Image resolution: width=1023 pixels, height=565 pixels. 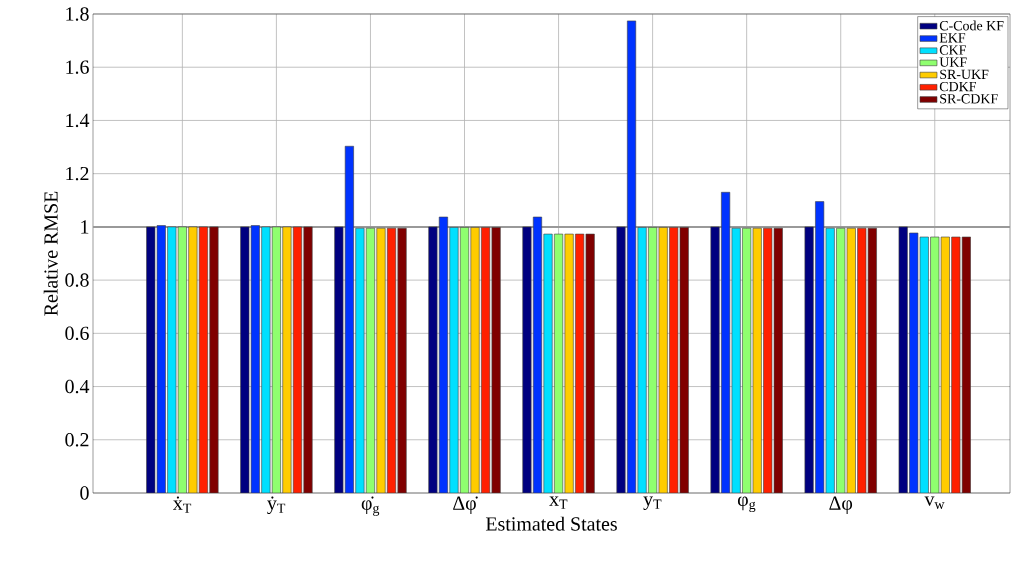 What do you see at coordinates (276, 505) in the screenshot?
I see `x-tick-label: ẏ$_{T}$` at bounding box center [276, 505].